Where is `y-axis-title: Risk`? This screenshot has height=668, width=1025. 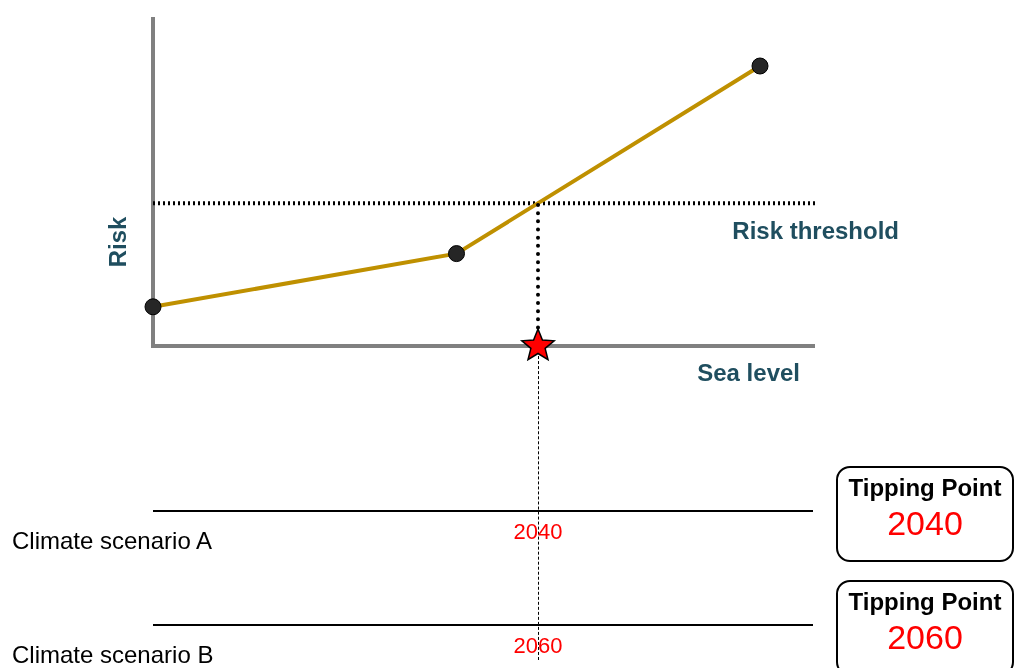
y-axis-title: Risk is located at coordinates (117, 242).